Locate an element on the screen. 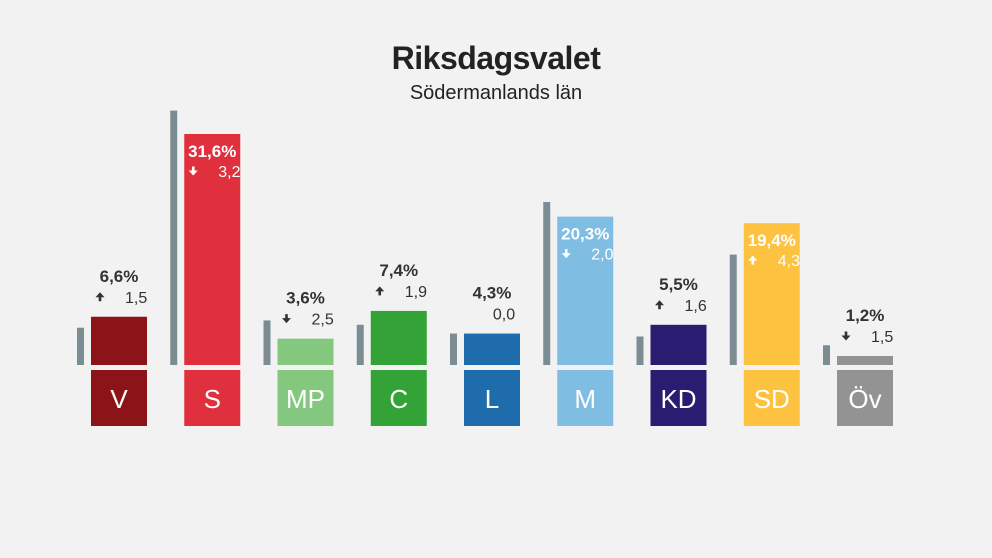  change-label-SD: 4,3 is located at coordinates (789, 261).